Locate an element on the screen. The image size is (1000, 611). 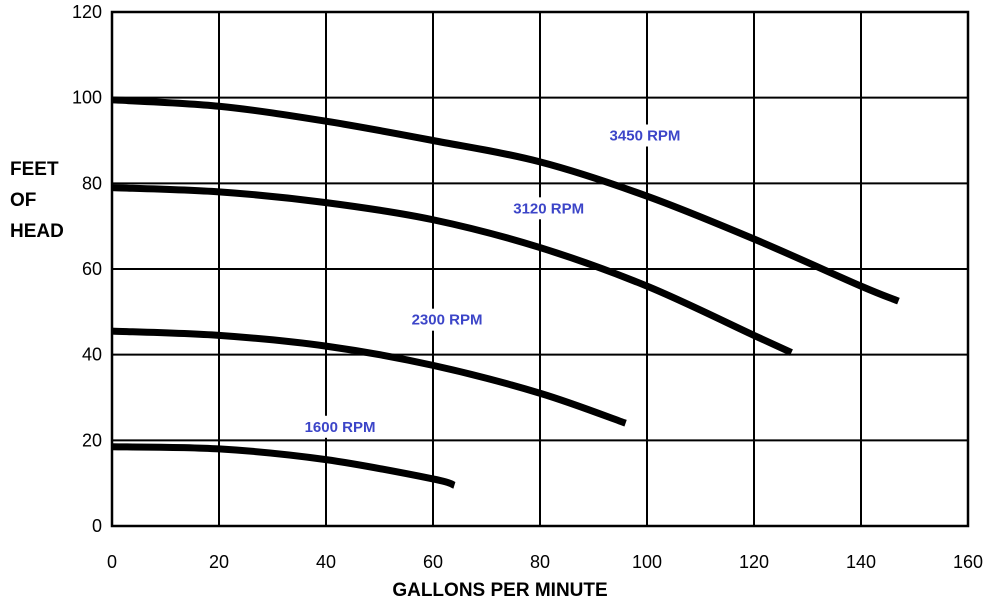
x-tick-label: 60 is located at coordinates (433, 562).